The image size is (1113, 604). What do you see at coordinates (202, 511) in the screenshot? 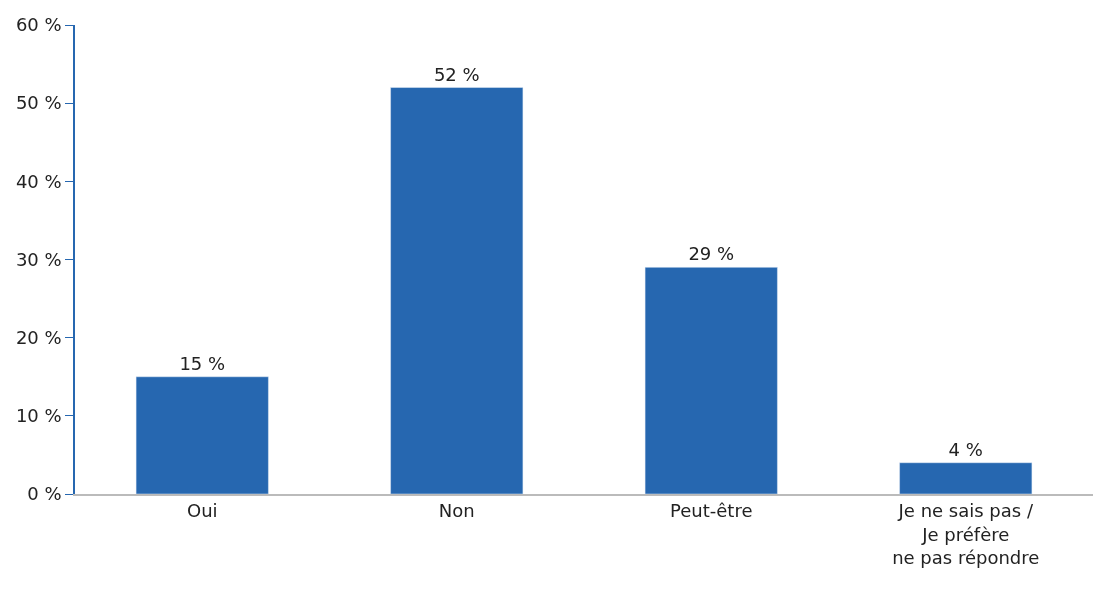
I see `x-tick-label: Oui` at bounding box center [202, 511].